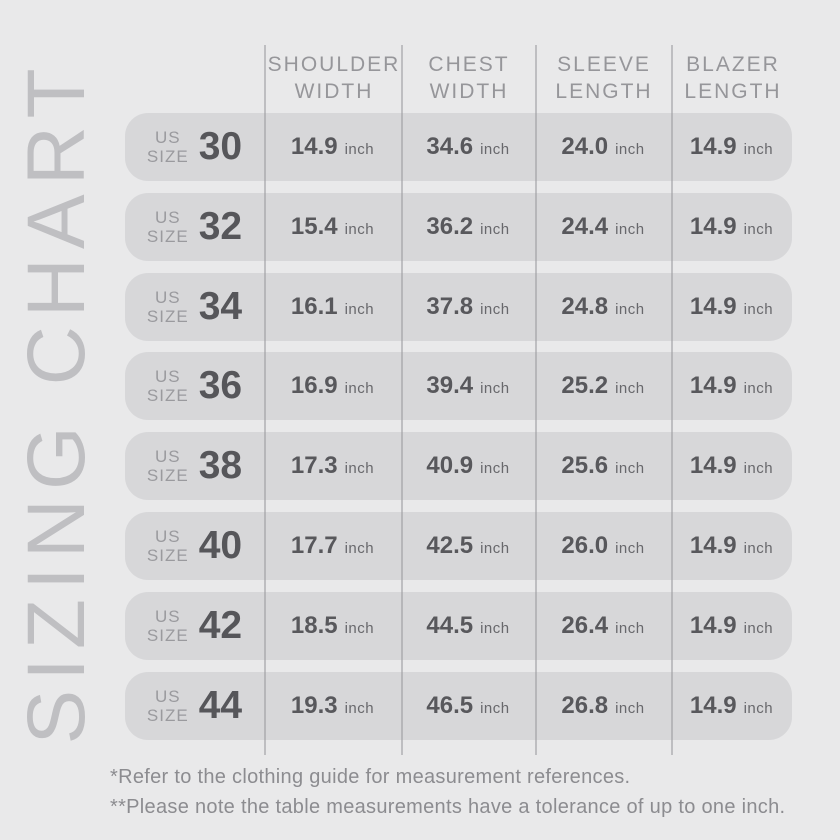  Describe the element at coordinates (585, 306) in the screenshot. I see `sleeve-length-value: 24.8` at that location.